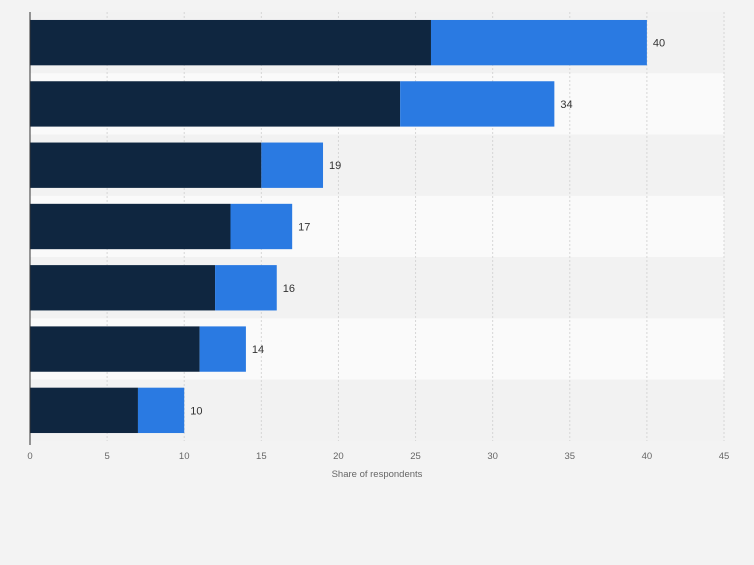 The width and height of the screenshot is (754, 565). What do you see at coordinates (261, 456) in the screenshot?
I see `x-tick-label: 15` at bounding box center [261, 456].